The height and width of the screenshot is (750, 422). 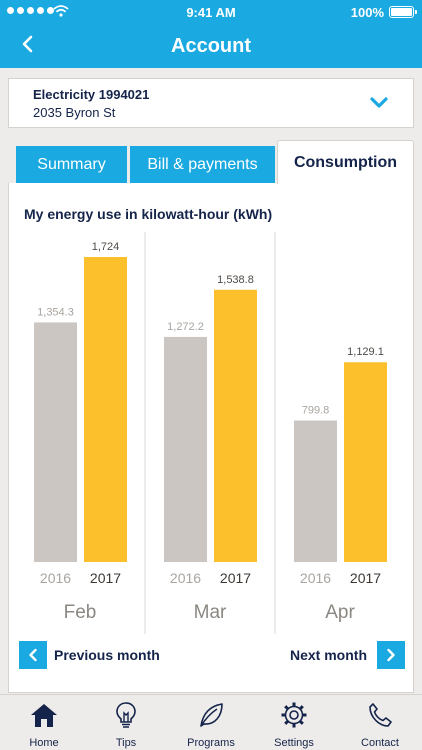 I want to click on tab-bill-payments: Bill & payments, so click(x=202, y=165).